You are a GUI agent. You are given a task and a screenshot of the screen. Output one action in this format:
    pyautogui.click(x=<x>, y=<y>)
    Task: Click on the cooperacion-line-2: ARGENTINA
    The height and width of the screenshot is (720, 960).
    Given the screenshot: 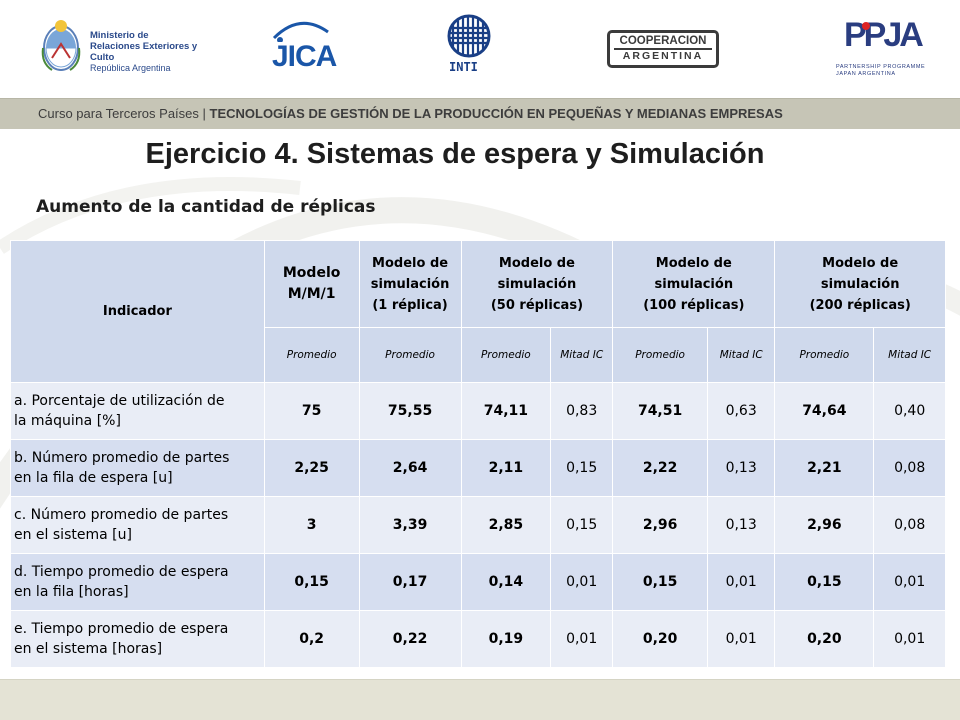 What is the action you would take?
    pyautogui.click(x=663, y=55)
    